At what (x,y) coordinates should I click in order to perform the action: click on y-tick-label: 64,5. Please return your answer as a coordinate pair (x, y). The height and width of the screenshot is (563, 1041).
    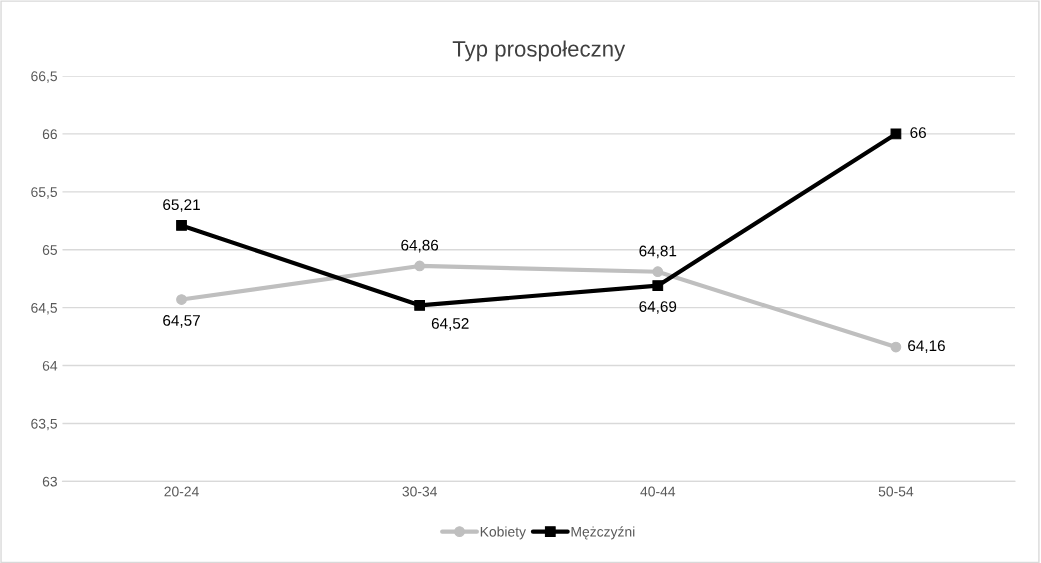
    Looking at the image, I should click on (44, 308).